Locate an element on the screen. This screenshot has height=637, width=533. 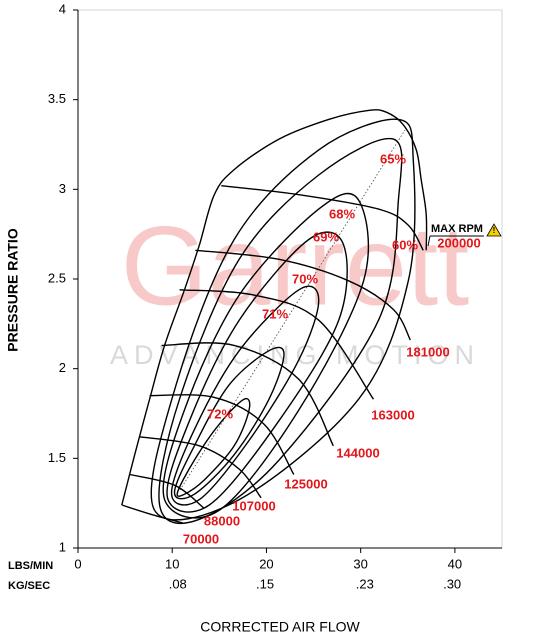
y-tick-label: 4 is located at coordinates (62, 8).